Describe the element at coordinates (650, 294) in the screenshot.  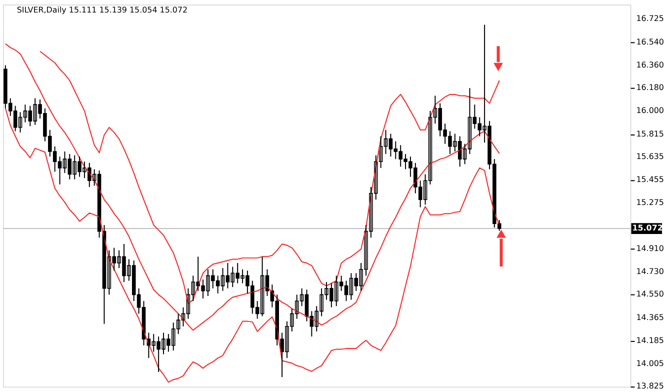
I see `y-tick-label: 14.550` at that location.